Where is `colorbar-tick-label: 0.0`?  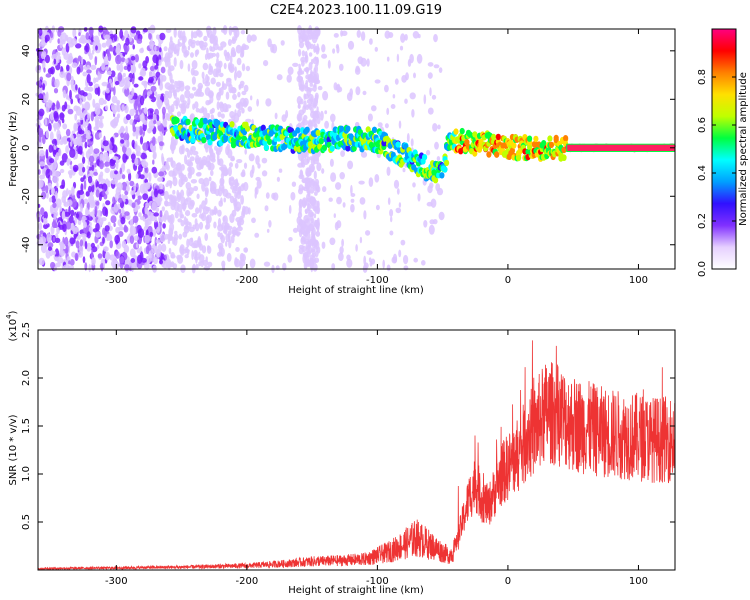 colorbar-tick-label: 0.0 is located at coordinates (702, 269).